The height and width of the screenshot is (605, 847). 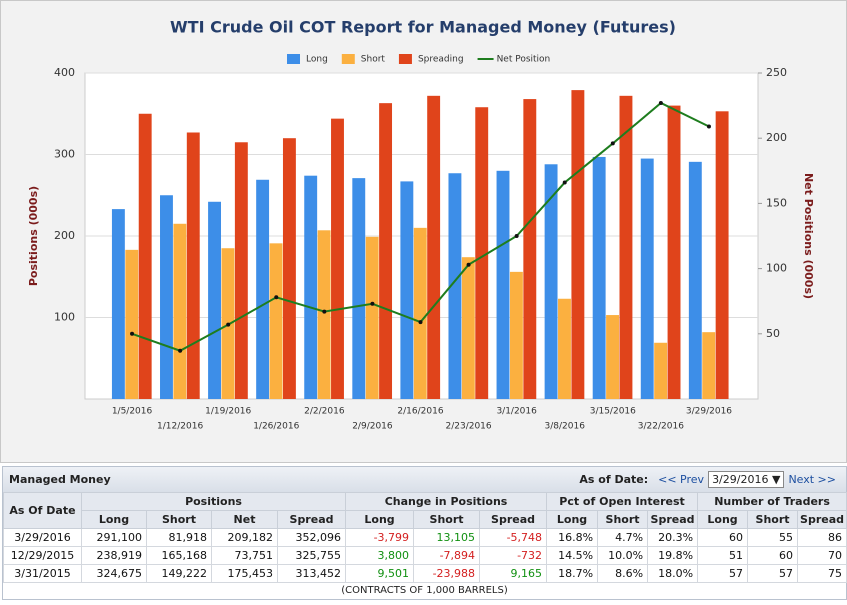 I want to click on table-cell: 324,675, so click(x=114, y=573).